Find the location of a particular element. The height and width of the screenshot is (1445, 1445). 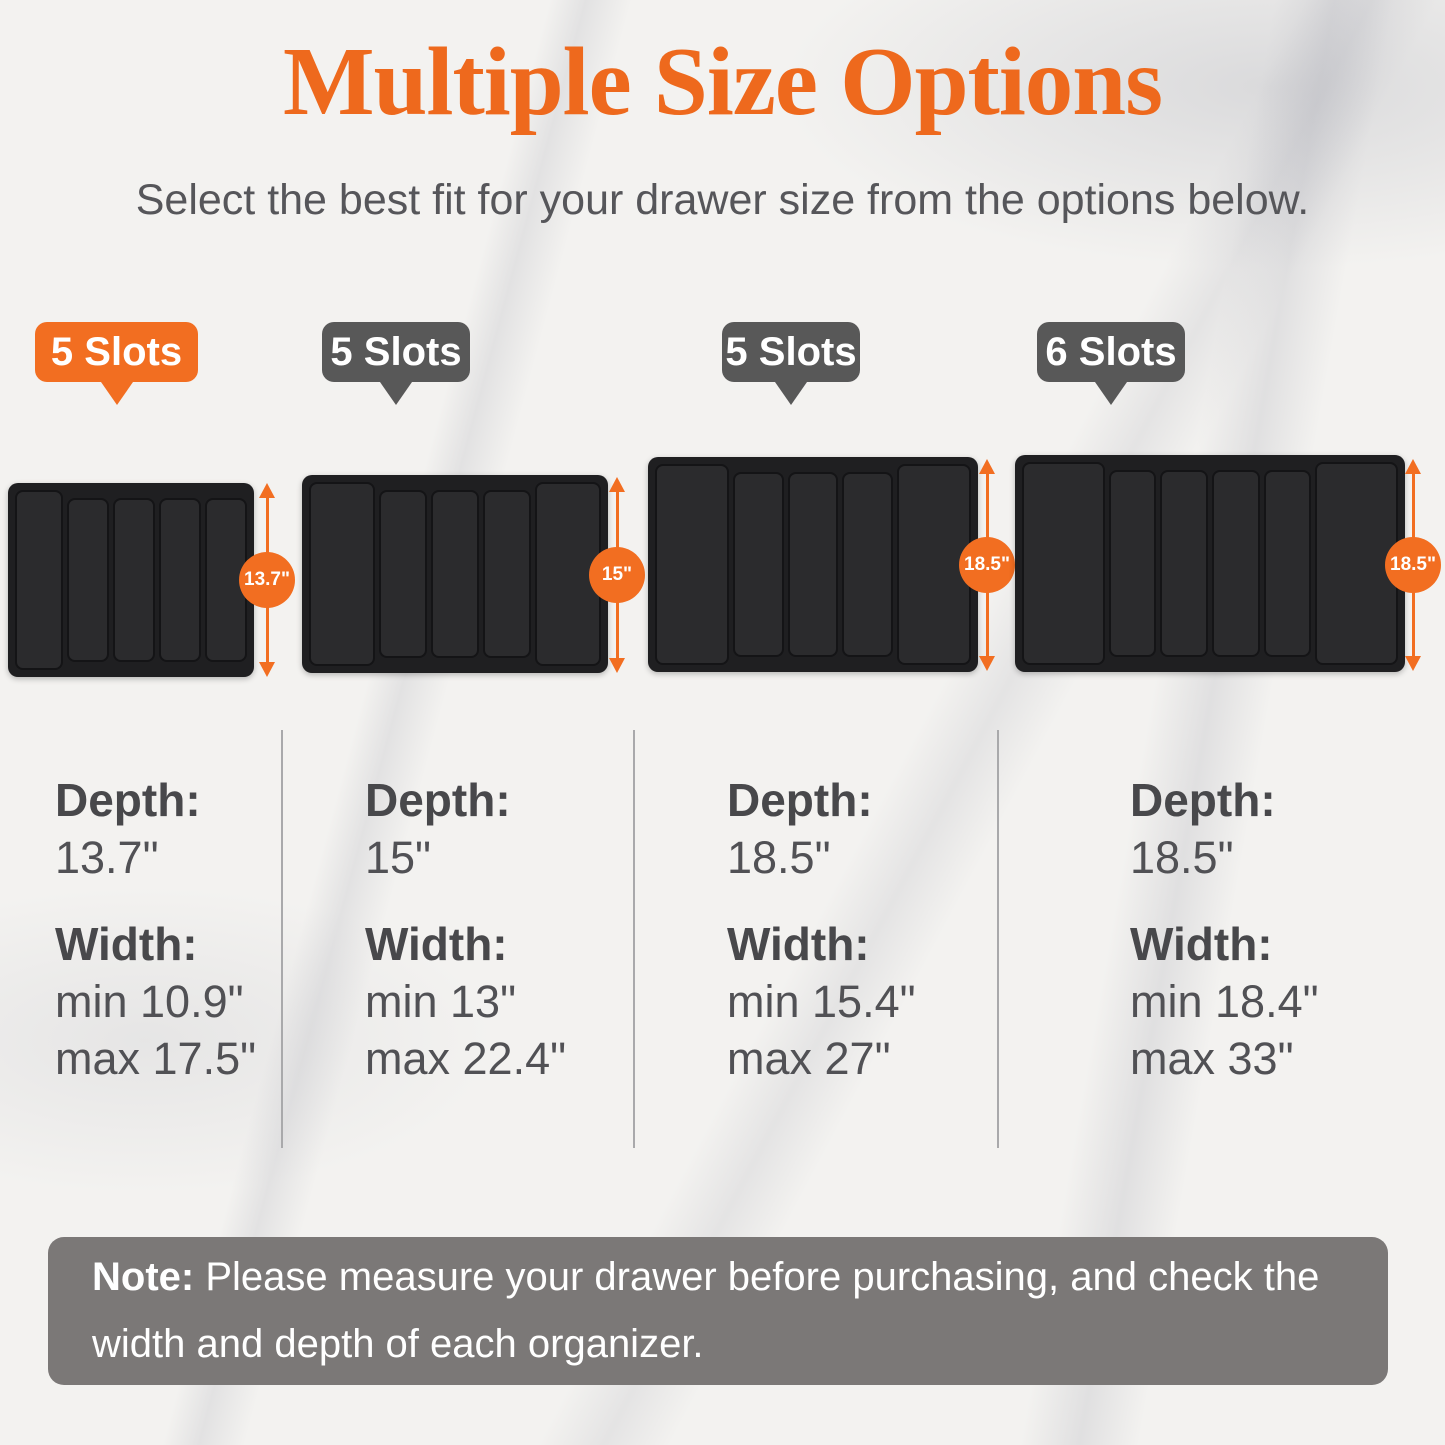

width-max-value: max 17.5" is located at coordinates (156, 1058).